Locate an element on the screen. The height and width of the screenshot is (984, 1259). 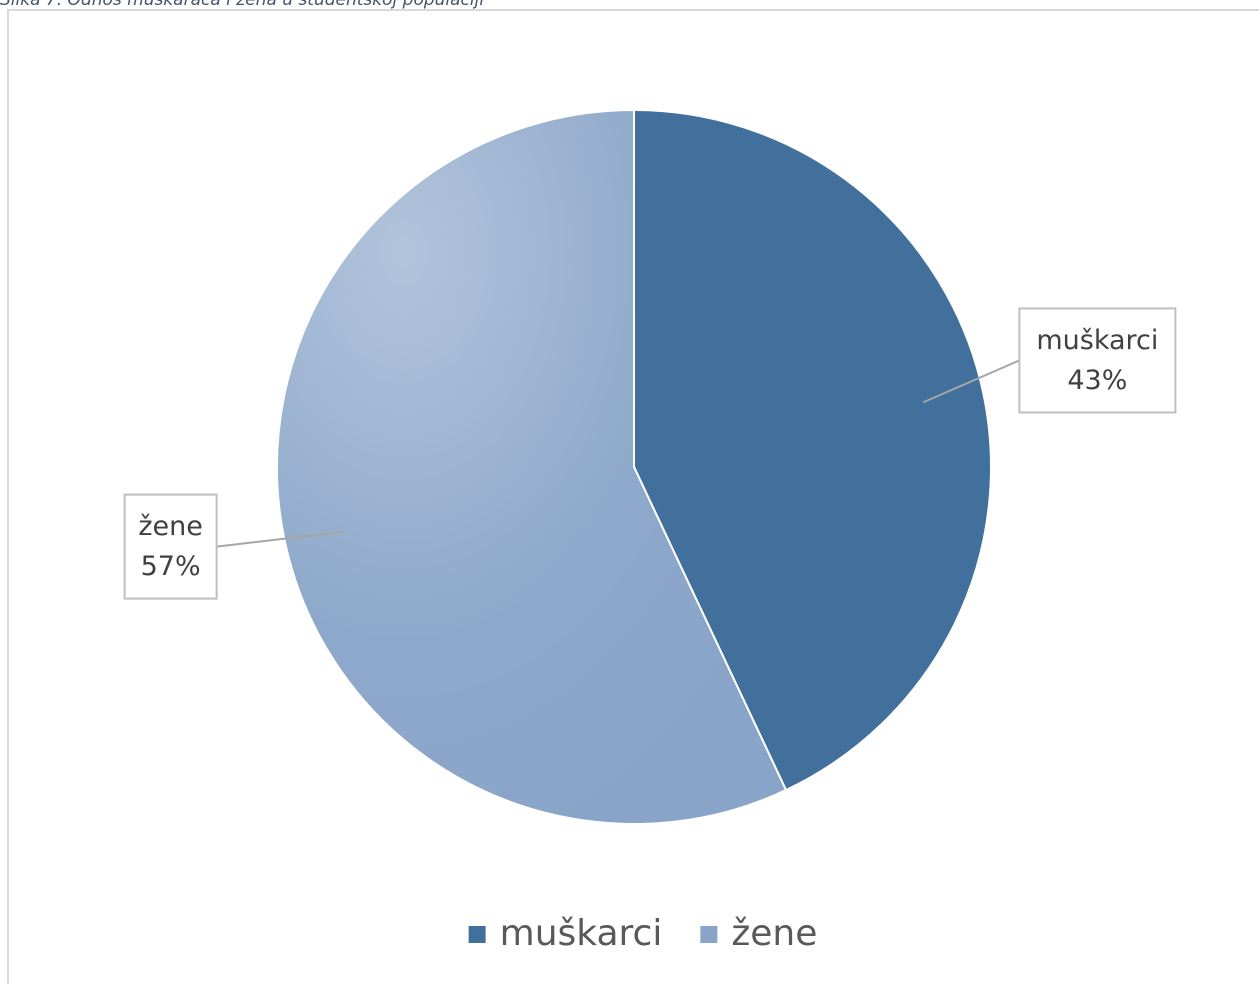
data-label-value: 57% is located at coordinates (171, 566).